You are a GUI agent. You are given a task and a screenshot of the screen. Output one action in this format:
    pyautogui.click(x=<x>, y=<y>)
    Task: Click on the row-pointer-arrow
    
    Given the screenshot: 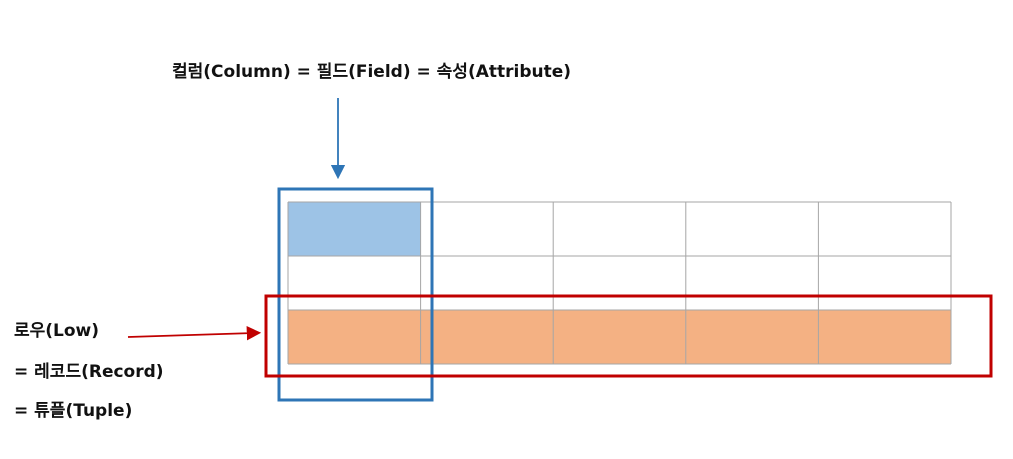 What is the action you would take?
    pyautogui.click(x=194, y=333)
    